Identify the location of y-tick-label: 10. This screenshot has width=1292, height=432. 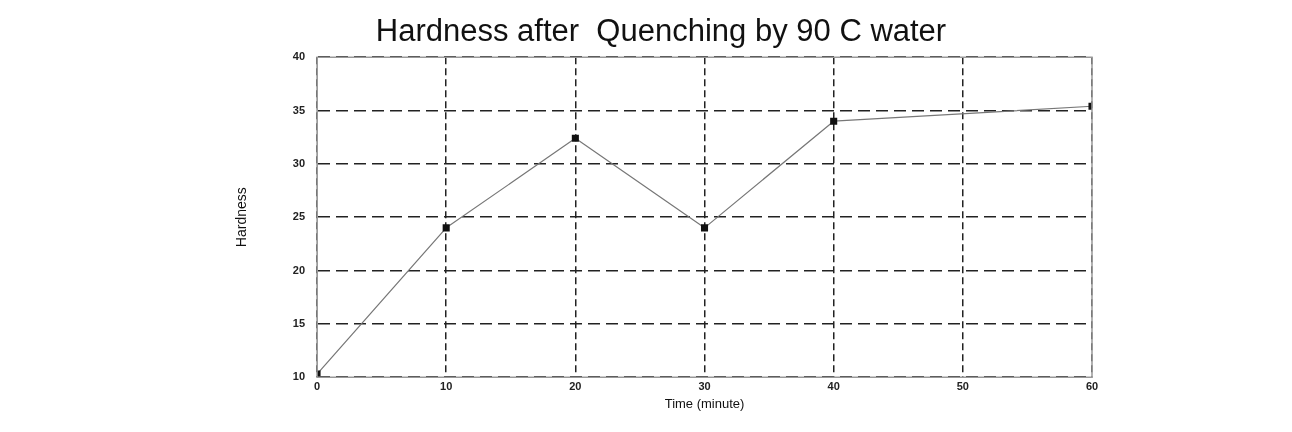
(299, 376).